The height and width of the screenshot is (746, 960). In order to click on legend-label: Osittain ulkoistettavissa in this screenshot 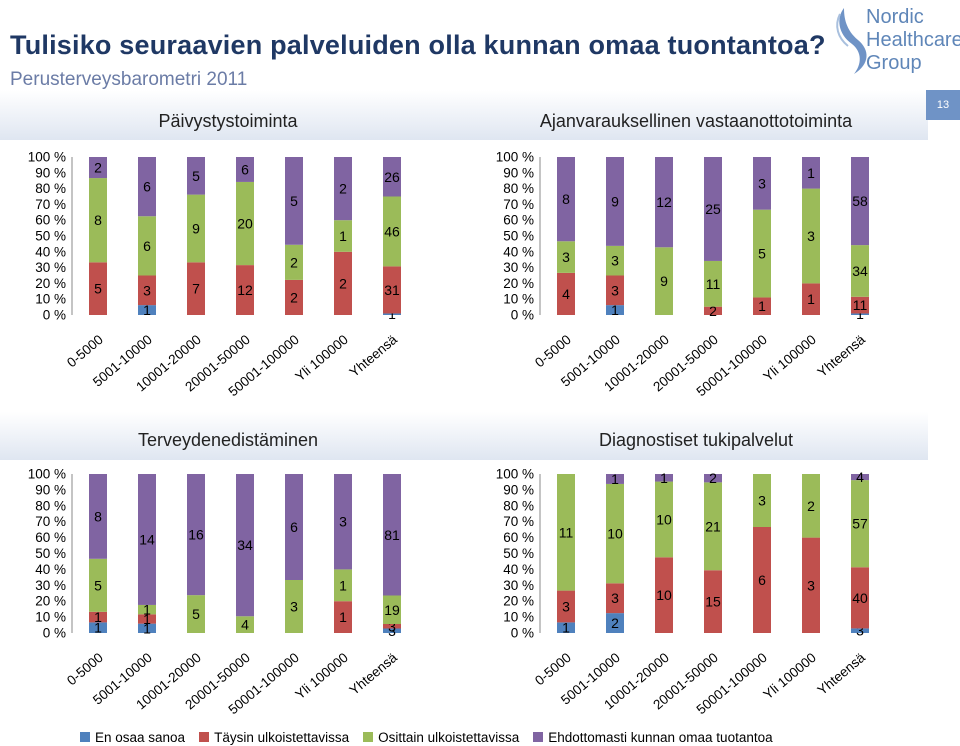, I will do `click(449, 737)`.